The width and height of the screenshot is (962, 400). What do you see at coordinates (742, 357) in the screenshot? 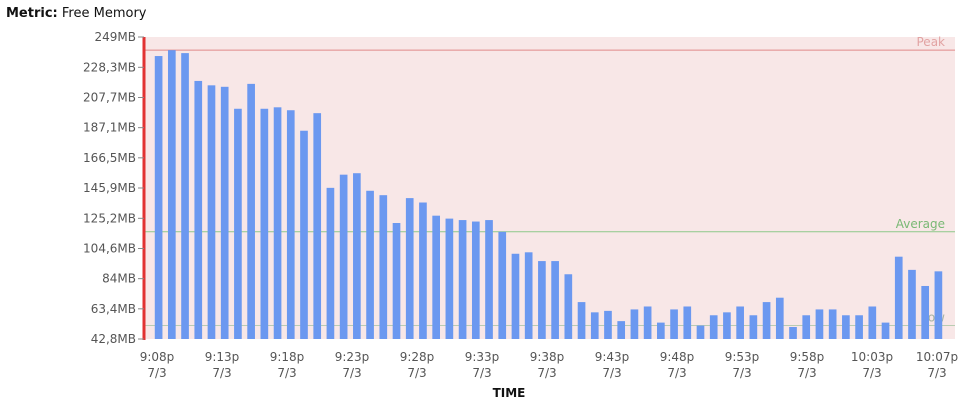
I see `x-tick-label-time: 9:53p` at bounding box center [742, 357].